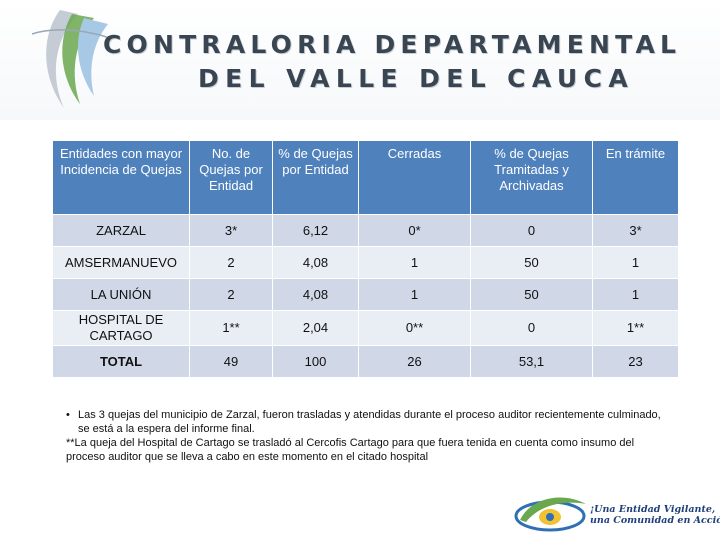  I want to click on table-row: AMSERMANUEVO 2 4,08 1 50 1, so click(365, 262).